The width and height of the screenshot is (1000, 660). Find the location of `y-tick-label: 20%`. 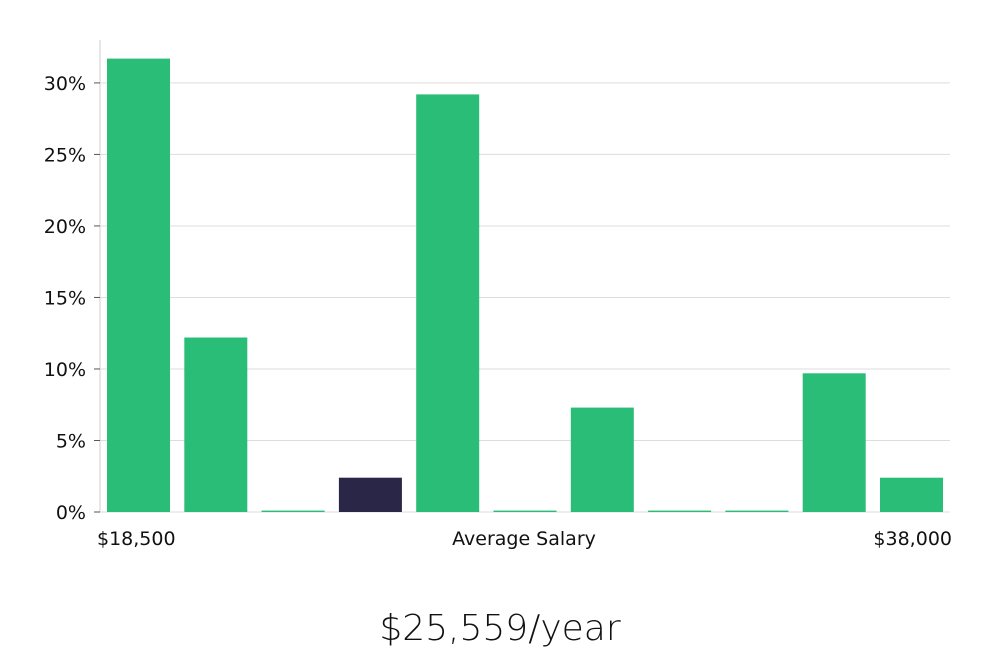

y-tick-label: 20% is located at coordinates (65, 227).